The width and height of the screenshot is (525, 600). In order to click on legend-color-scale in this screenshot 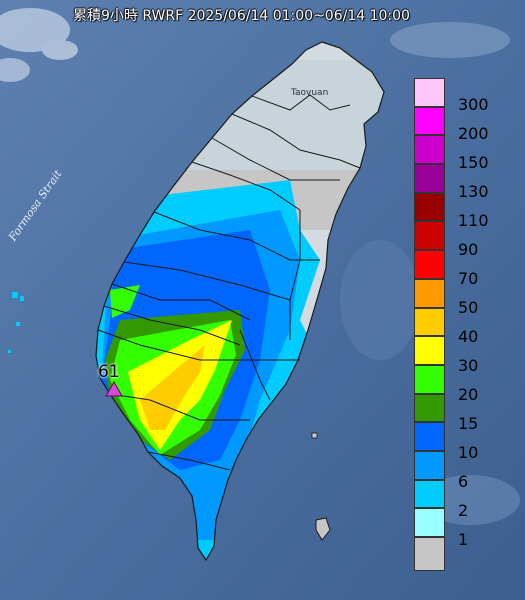, I will do `click(429, 324)`.